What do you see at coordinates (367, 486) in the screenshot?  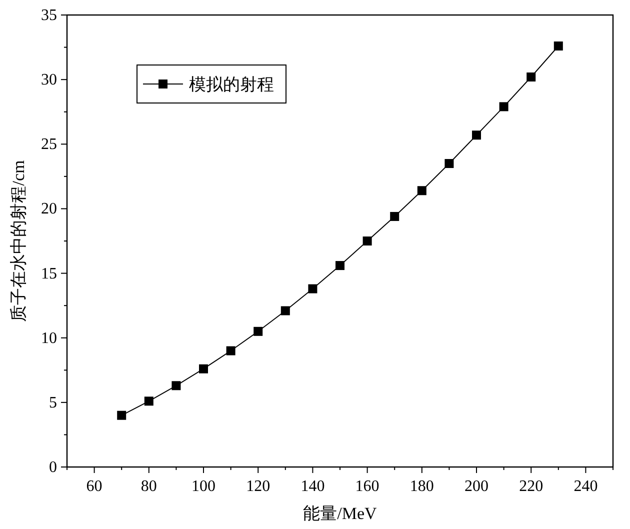 I see `x-tick-label: 160` at bounding box center [367, 486].